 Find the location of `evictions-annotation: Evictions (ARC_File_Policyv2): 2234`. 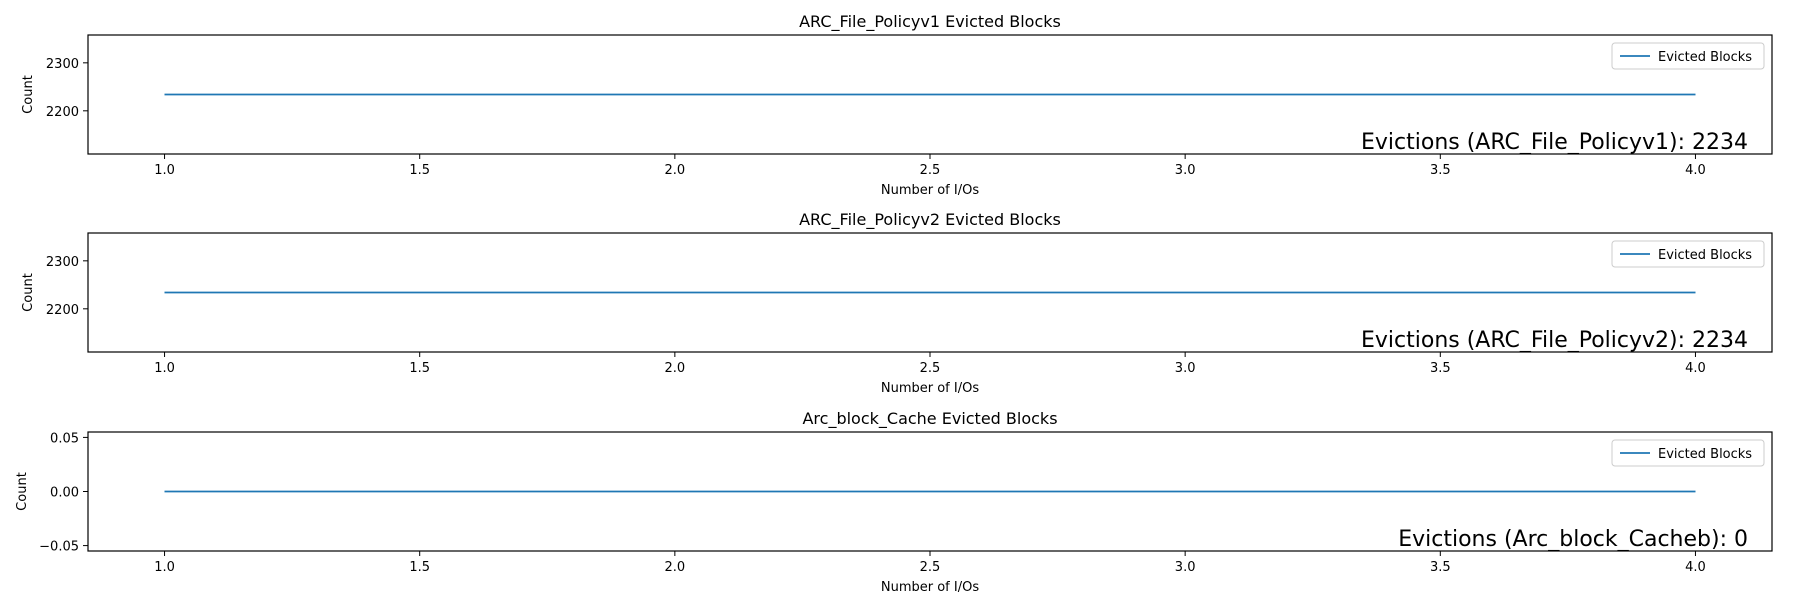

evictions-annotation: Evictions (ARC_File_Policyv2): 2234 is located at coordinates (1554, 340).